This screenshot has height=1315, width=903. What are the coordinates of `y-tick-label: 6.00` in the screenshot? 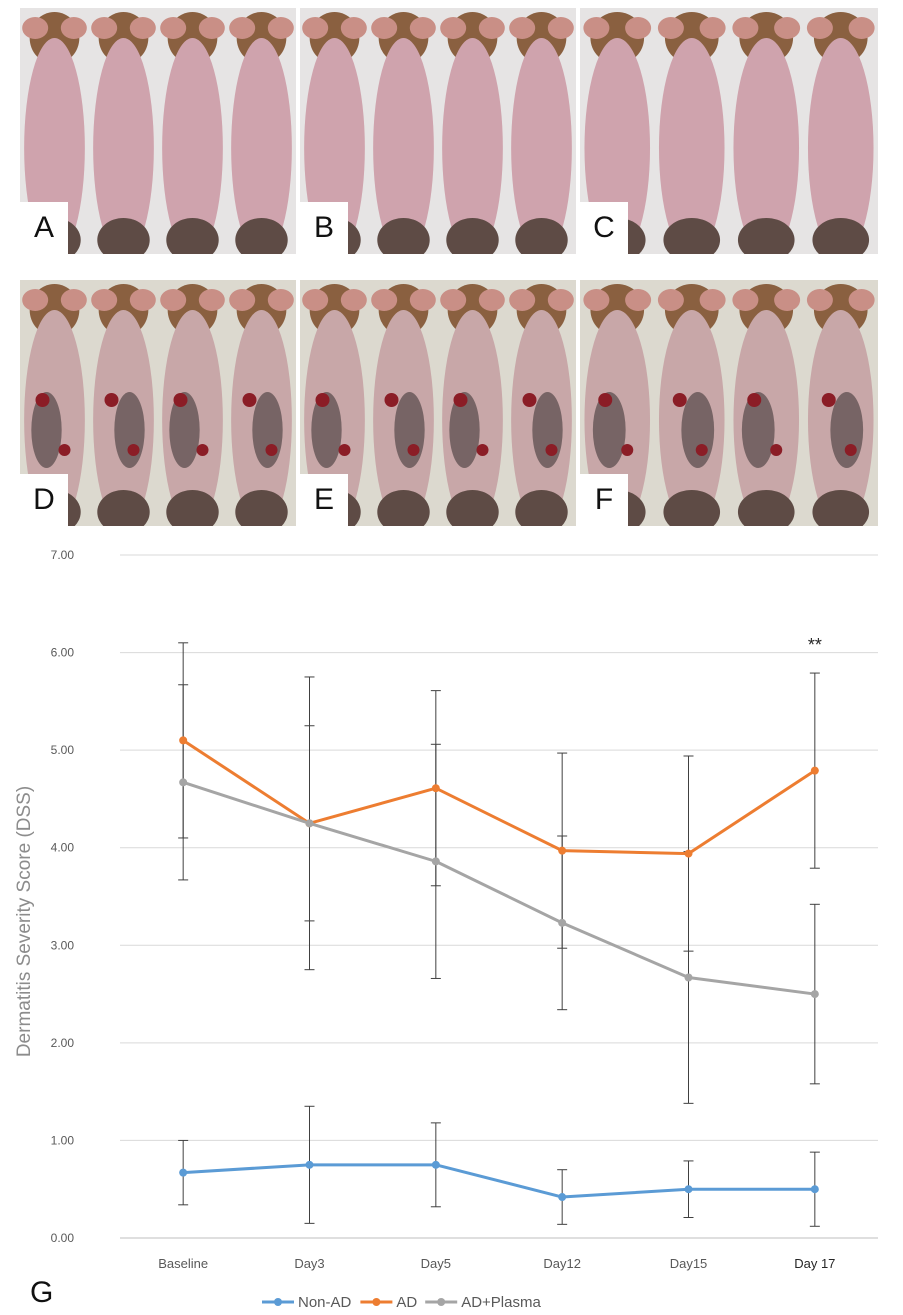 It's located at (63, 653).